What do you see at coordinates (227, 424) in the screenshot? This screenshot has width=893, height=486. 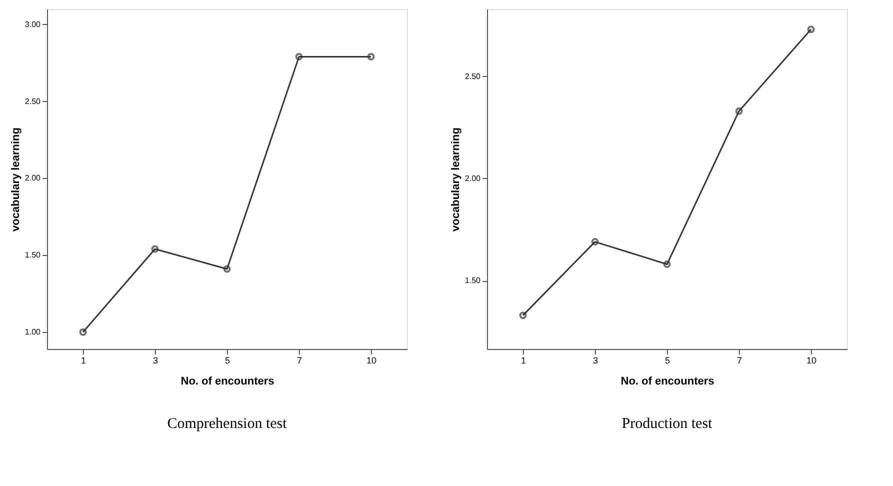 I see `text: Comprehension test` at bounding box center [227, 424].